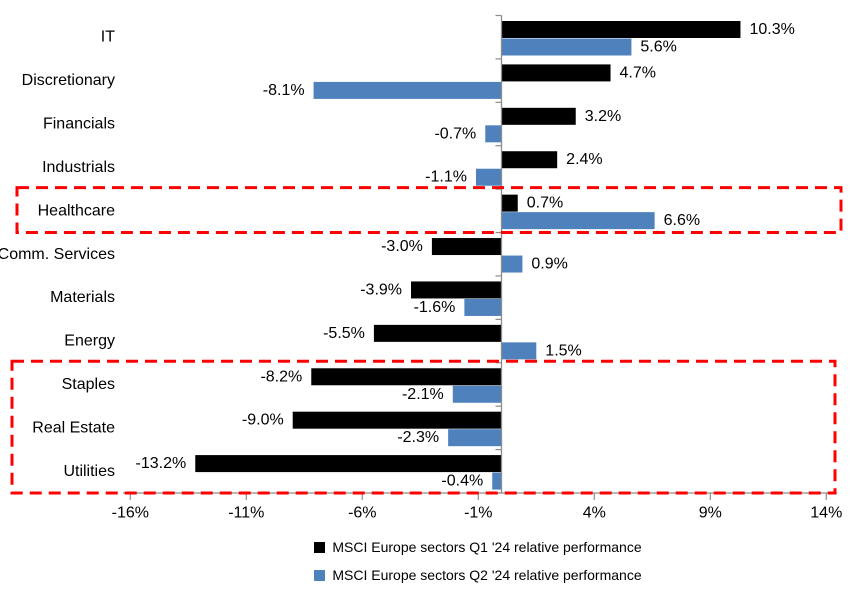  What do you see at coordinates (397, 420) in the screenshot?
I see `bar-q1-real-estate` at bounding box center [397, 420].